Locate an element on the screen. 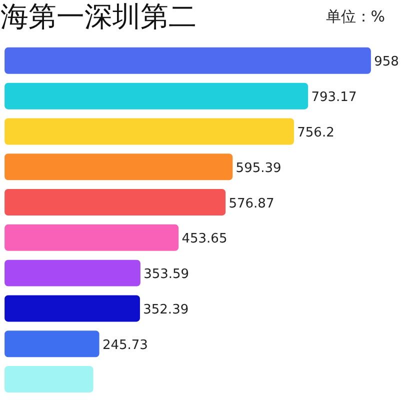  data-label: 453.65 is located at coordinates (205, 239).